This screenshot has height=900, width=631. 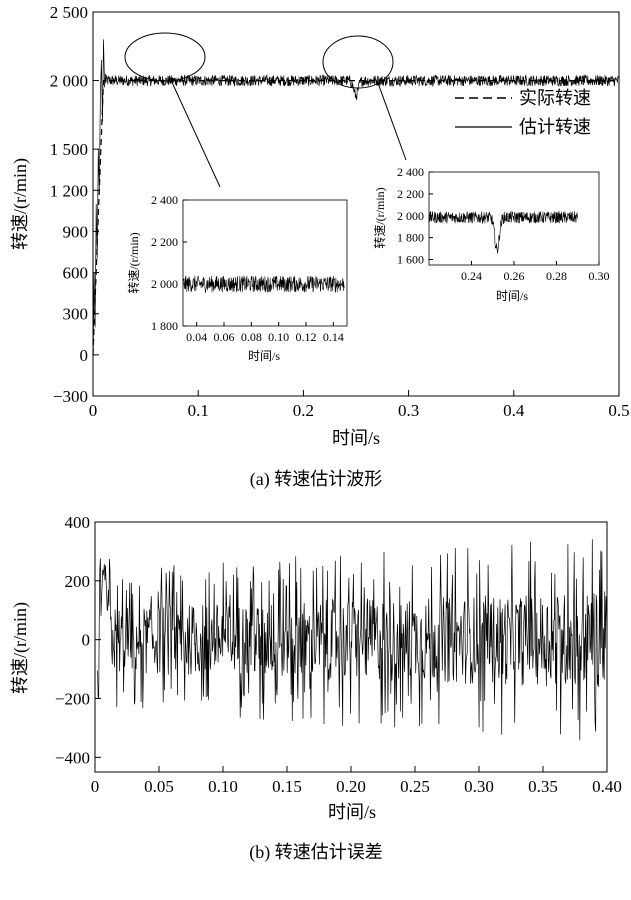 I want to click on inset-1-xtick-label: 0.08, so click(x=251, y=337).